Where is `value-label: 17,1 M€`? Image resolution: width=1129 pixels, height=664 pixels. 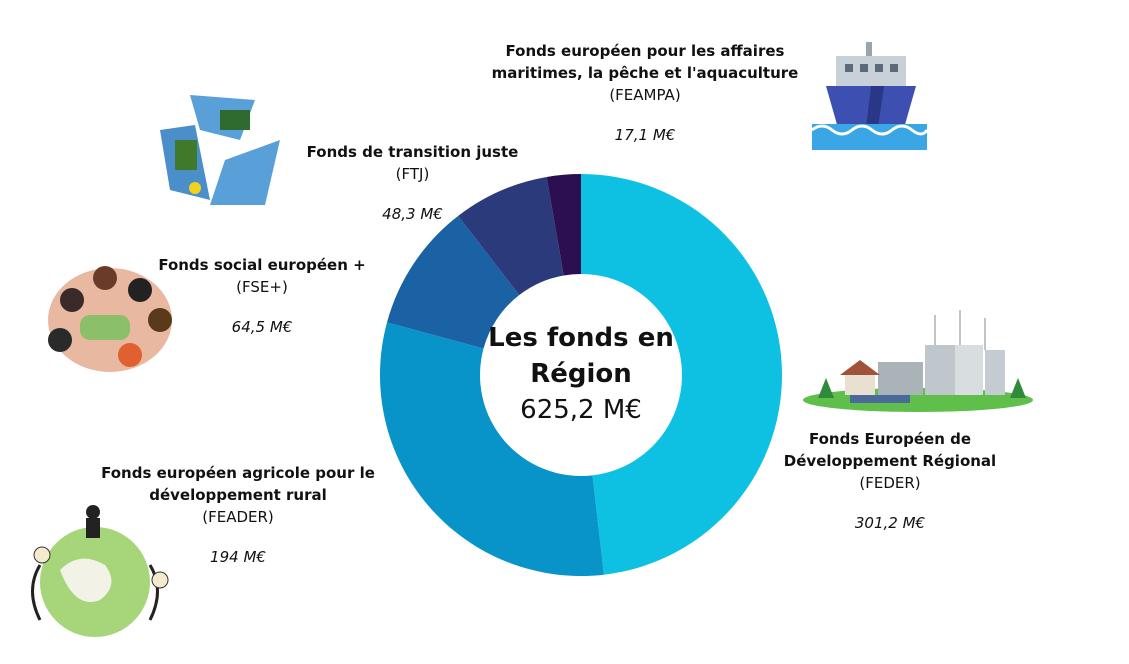
value-label: 17,1 M€ is located at coordinates (645, 135).